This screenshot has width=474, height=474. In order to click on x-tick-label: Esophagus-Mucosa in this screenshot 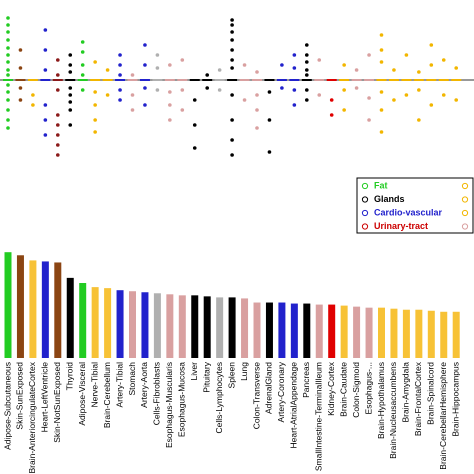, I will do `click(182, 399)`.